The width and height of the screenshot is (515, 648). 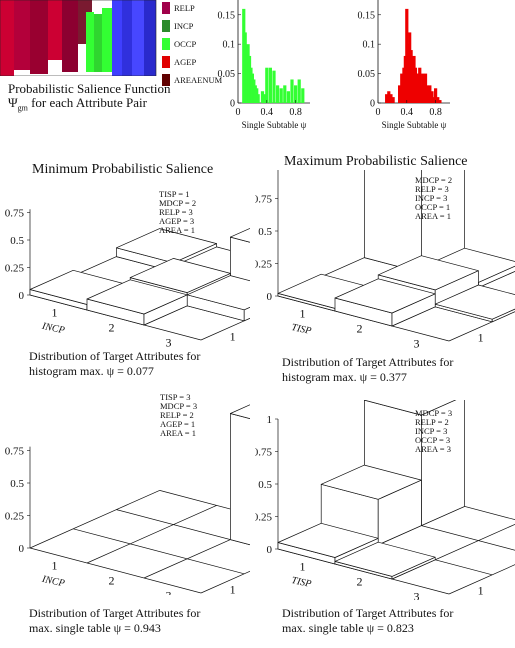 I want to click on legend-item: OCCP, so click(x=179, y=44).